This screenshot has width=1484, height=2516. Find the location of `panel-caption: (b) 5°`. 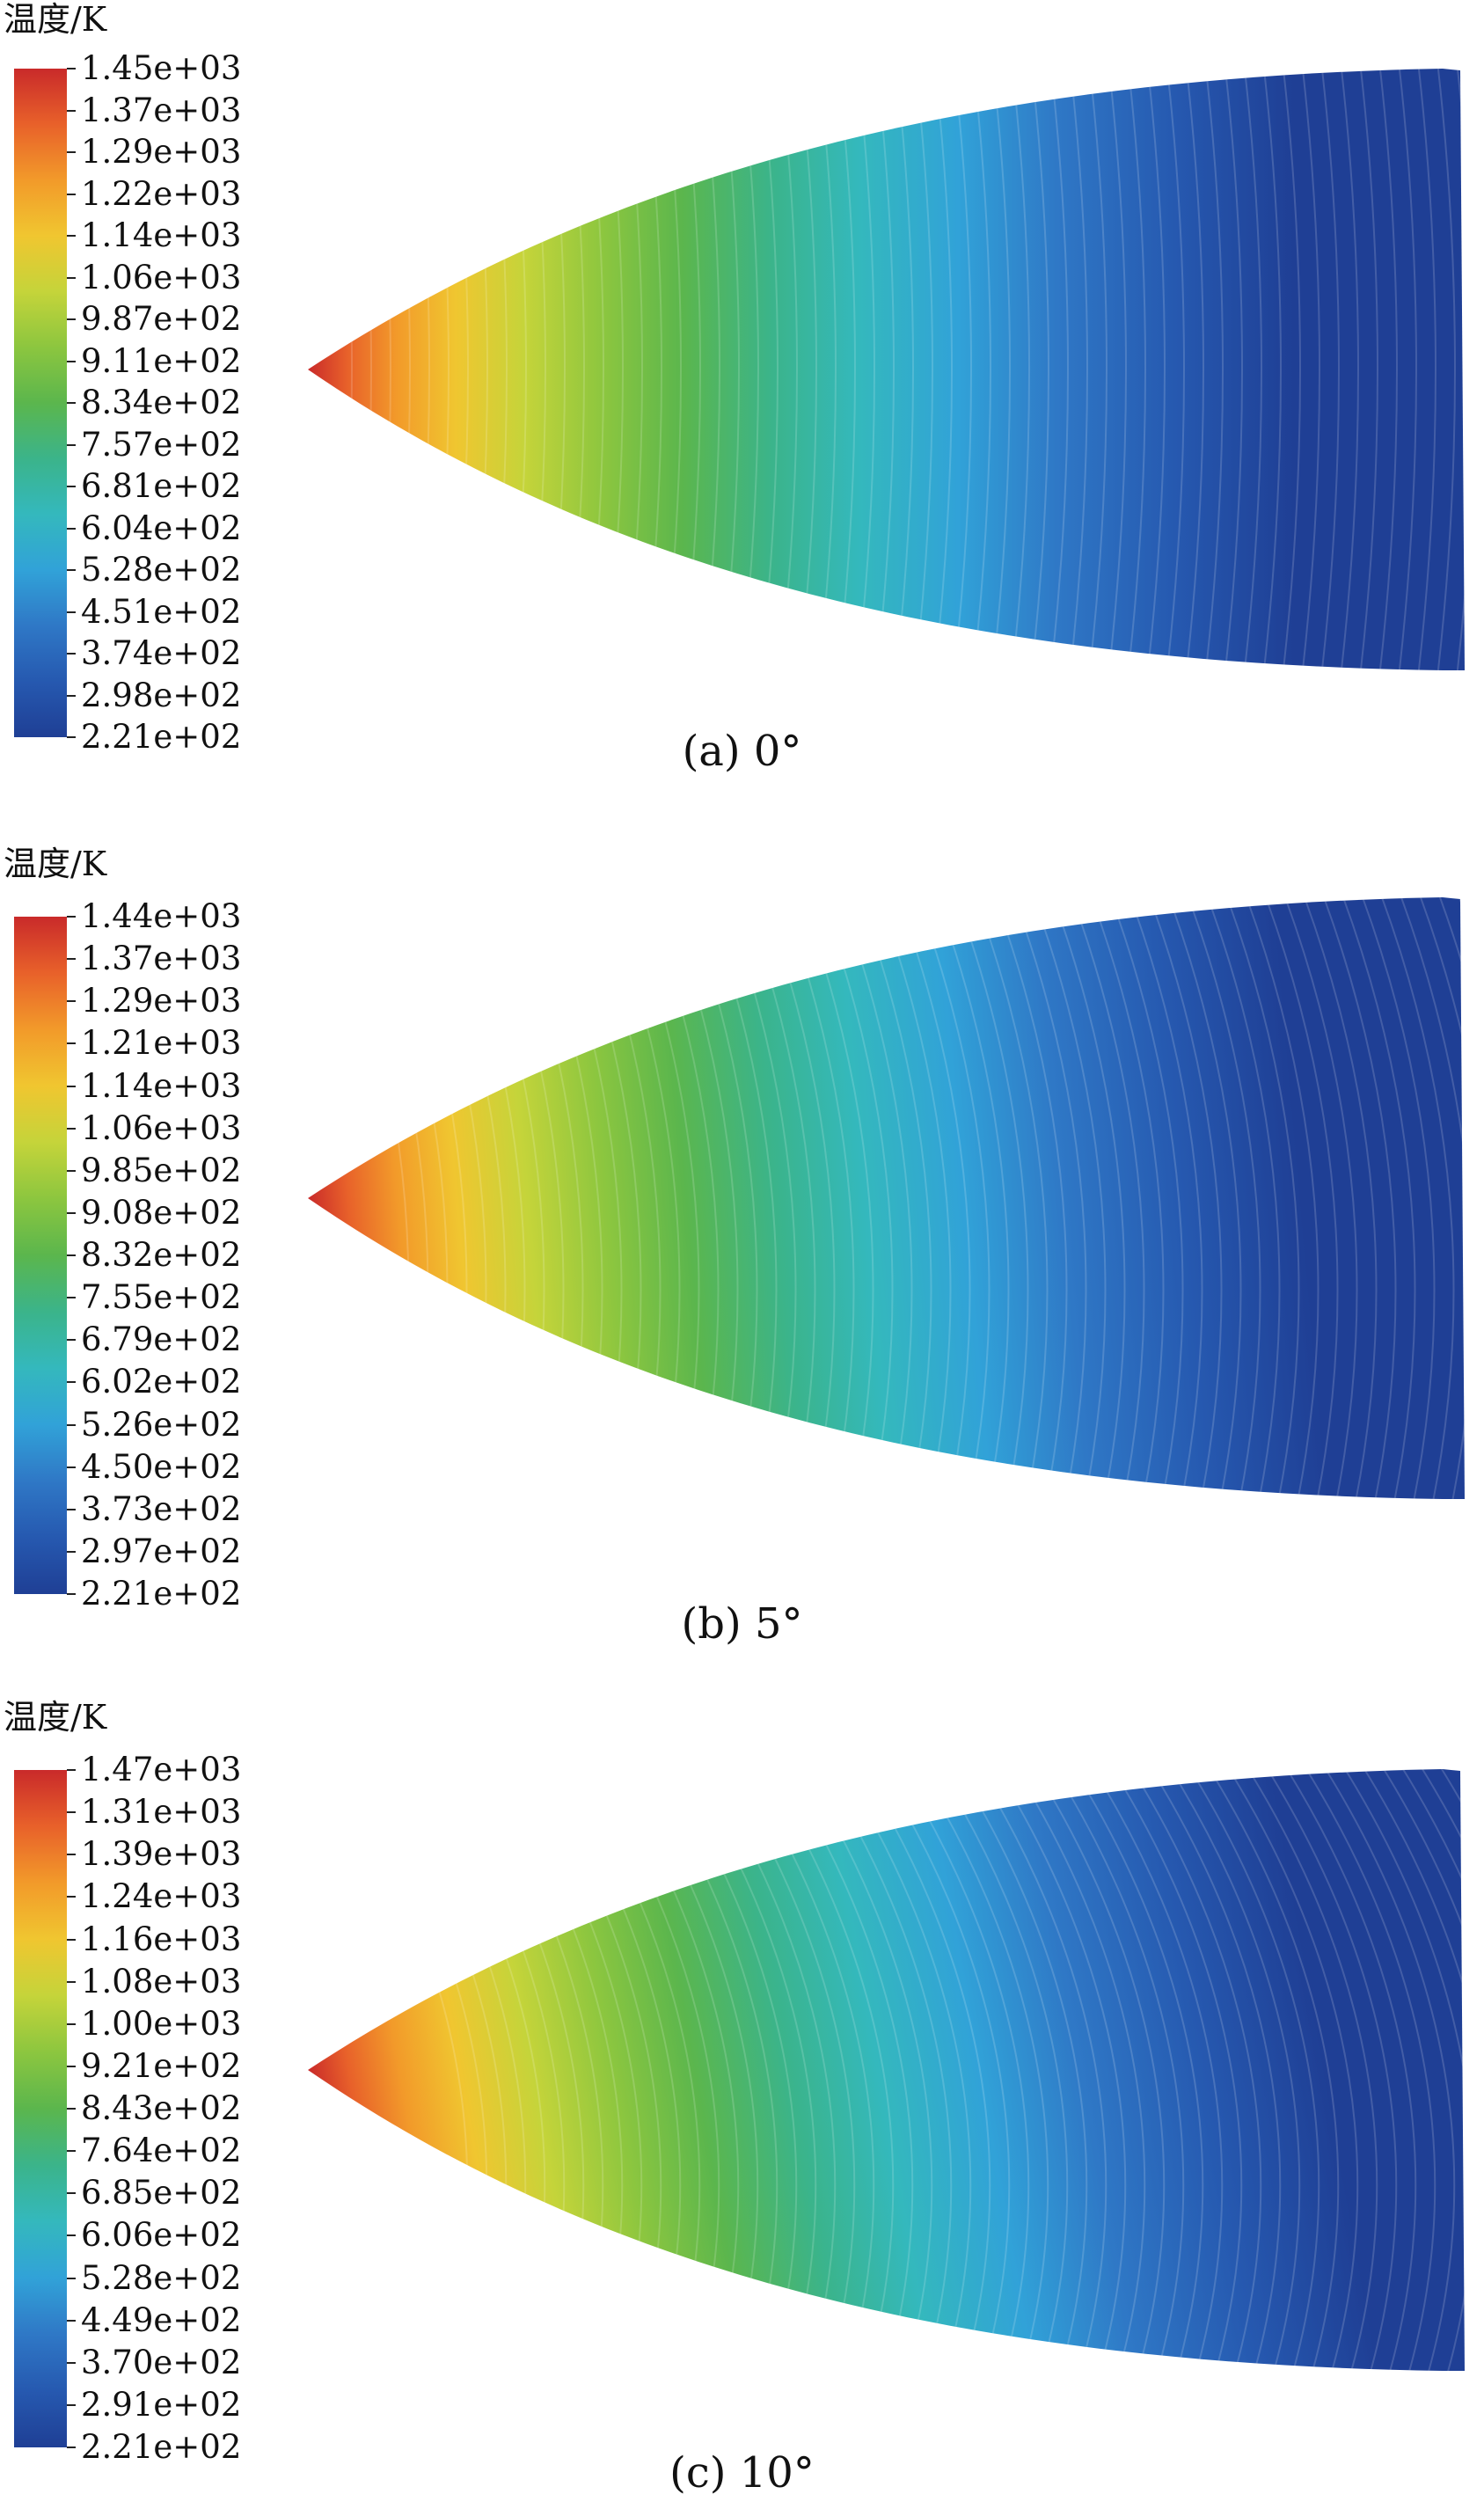

panel-caption: (b) 5° is located at coordinates (742, 1624).